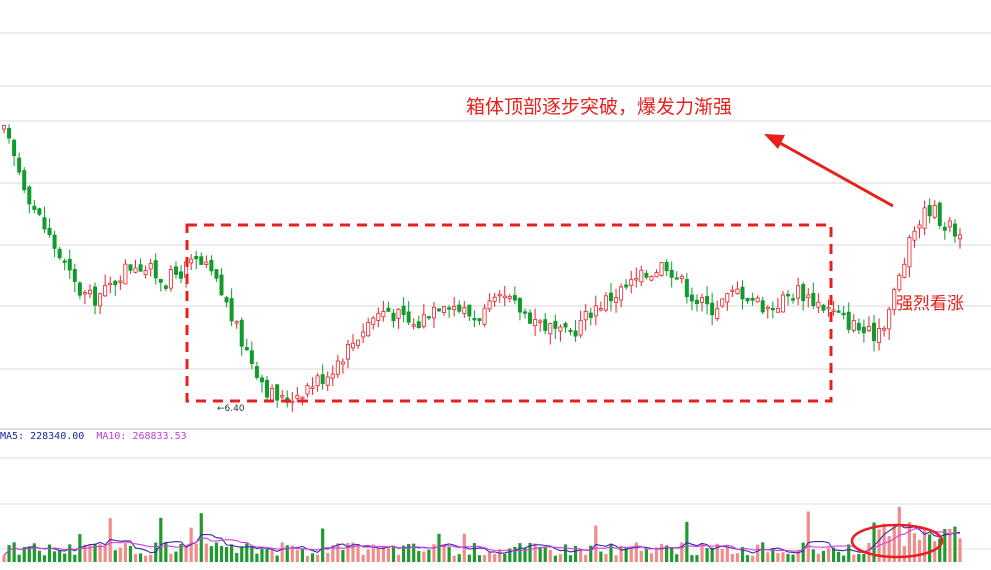 This screenshot has height=570, width=991. I want to click on volume-breakout-ellipse, so click(897, 541).